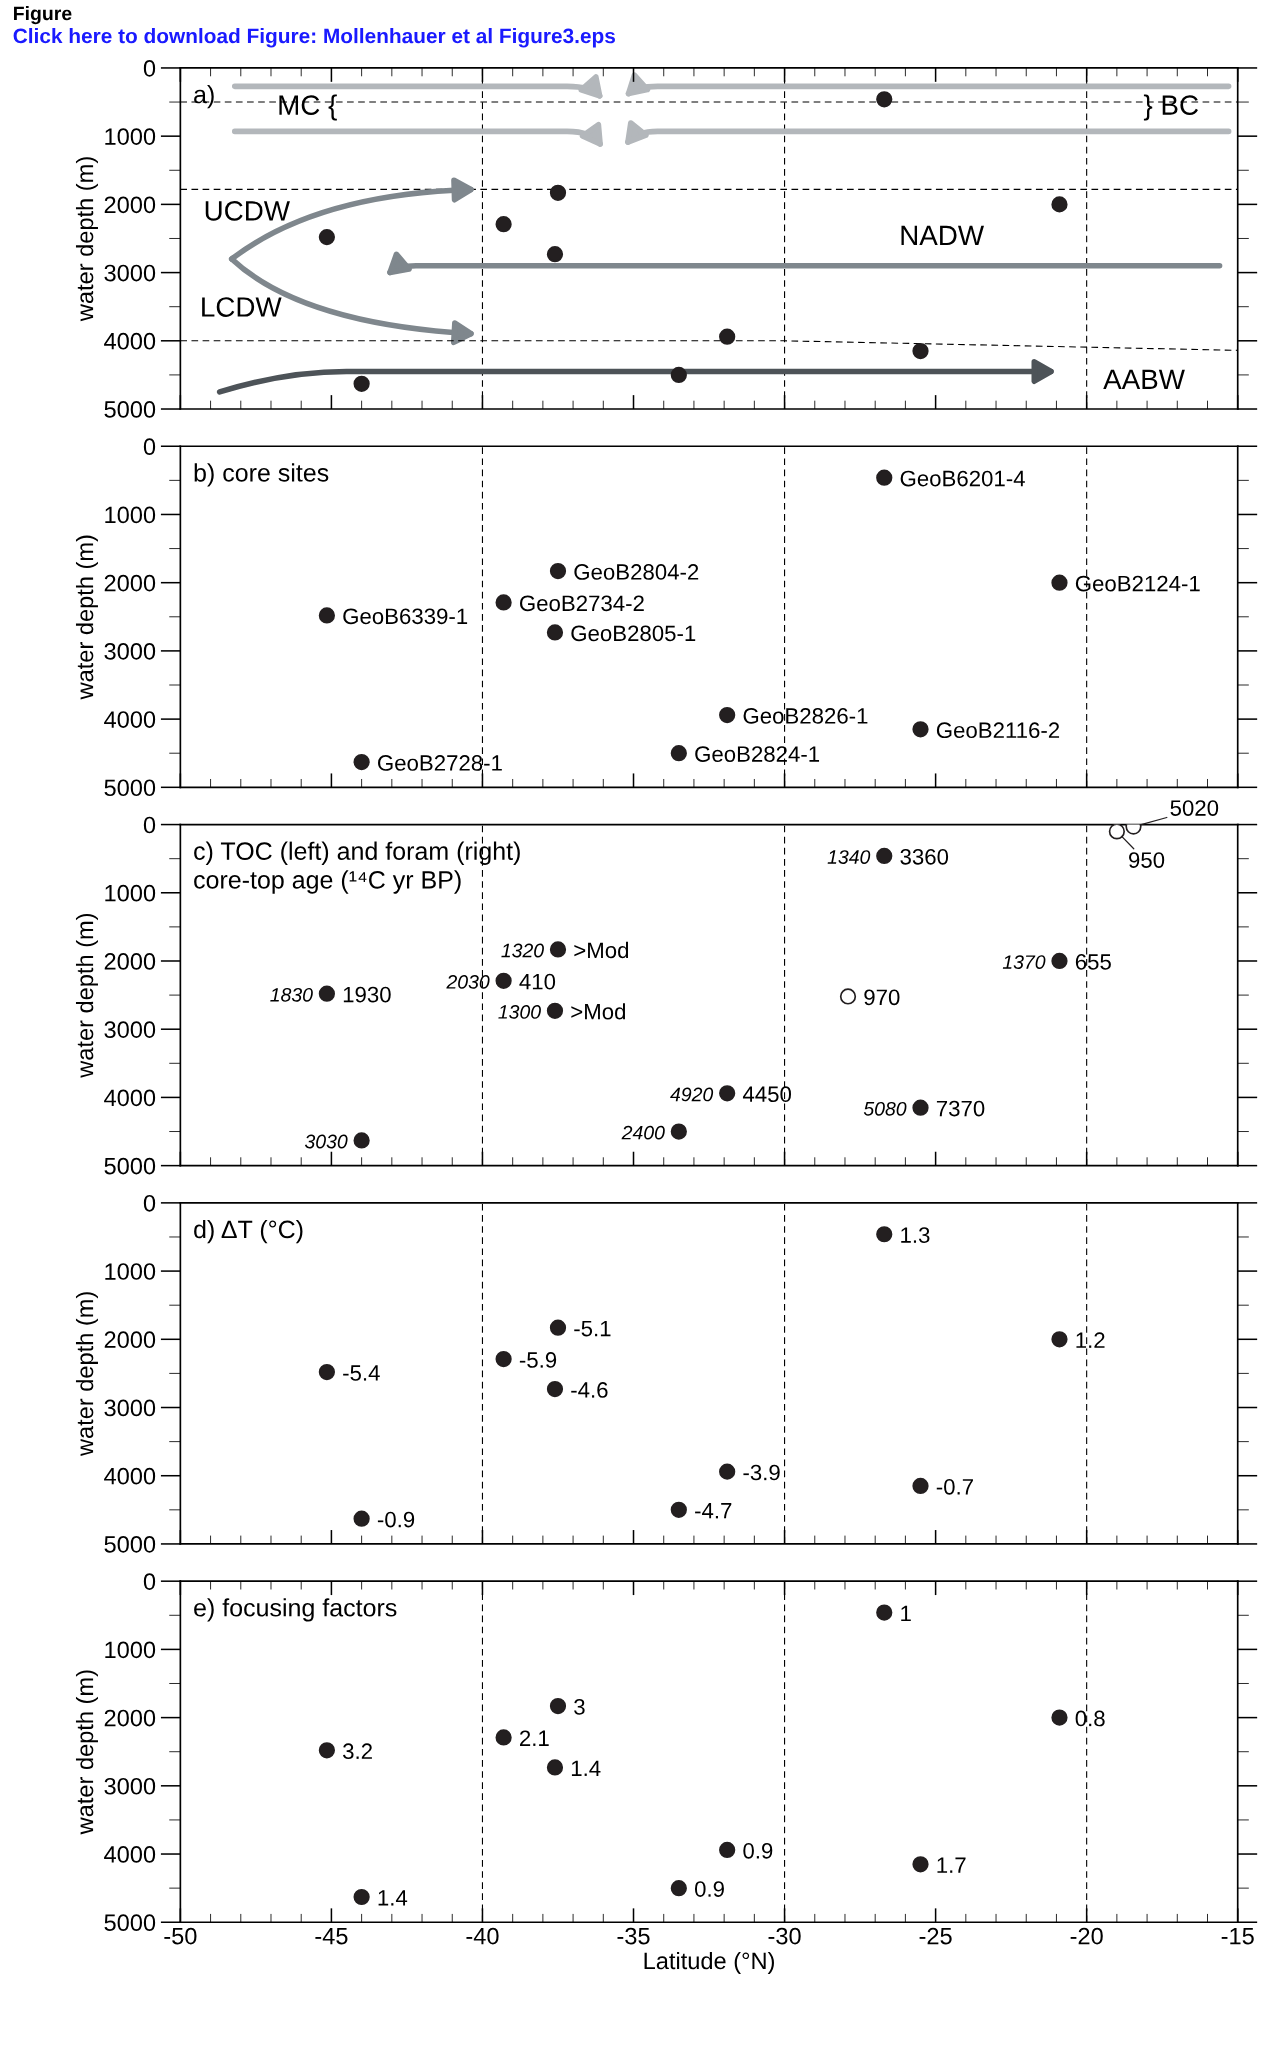 This screenshot has height=2049, width=1273. Describe the element at coordinates (405, 616) in the screenshot. I see `annotation: GeoB6339-1` at that location.